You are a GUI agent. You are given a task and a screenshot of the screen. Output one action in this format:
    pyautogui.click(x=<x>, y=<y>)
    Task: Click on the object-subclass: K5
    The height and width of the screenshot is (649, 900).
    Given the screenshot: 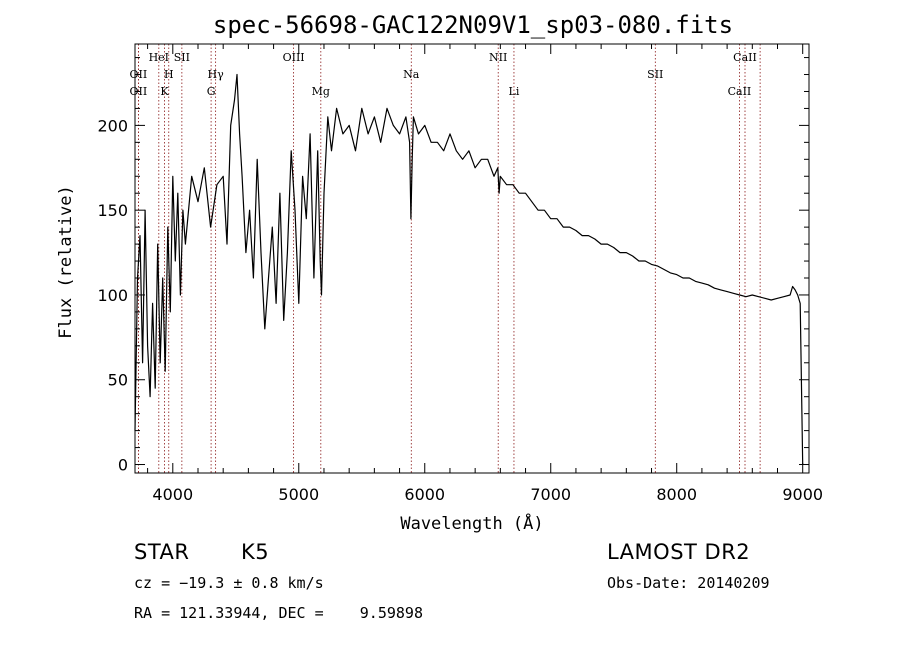 What is the action you would take?
    pyautogui.click(x=255, y=552)
    